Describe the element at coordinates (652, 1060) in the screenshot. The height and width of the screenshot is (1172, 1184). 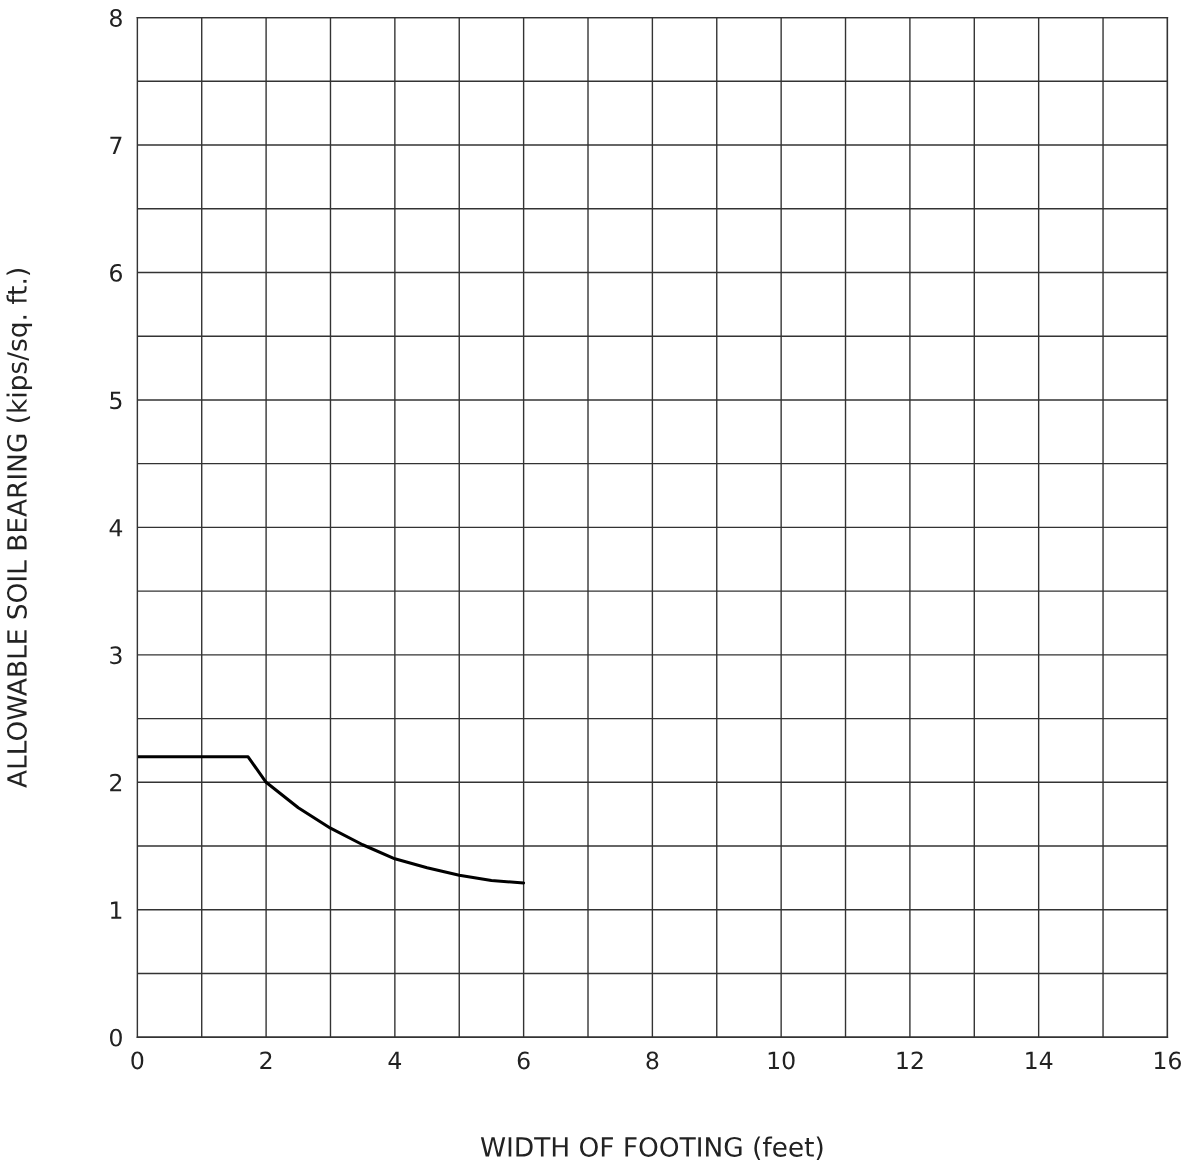
I see `x-tick-label: 8` at that location.